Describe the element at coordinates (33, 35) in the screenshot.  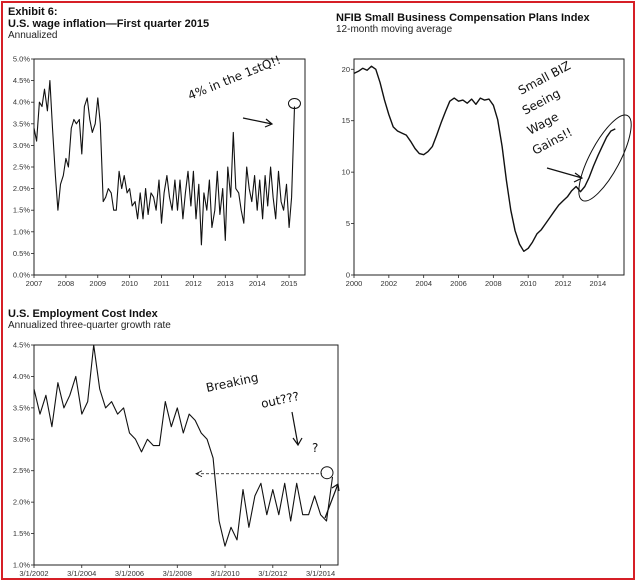
I see `chart1-subtitle: Annualized` at that location.